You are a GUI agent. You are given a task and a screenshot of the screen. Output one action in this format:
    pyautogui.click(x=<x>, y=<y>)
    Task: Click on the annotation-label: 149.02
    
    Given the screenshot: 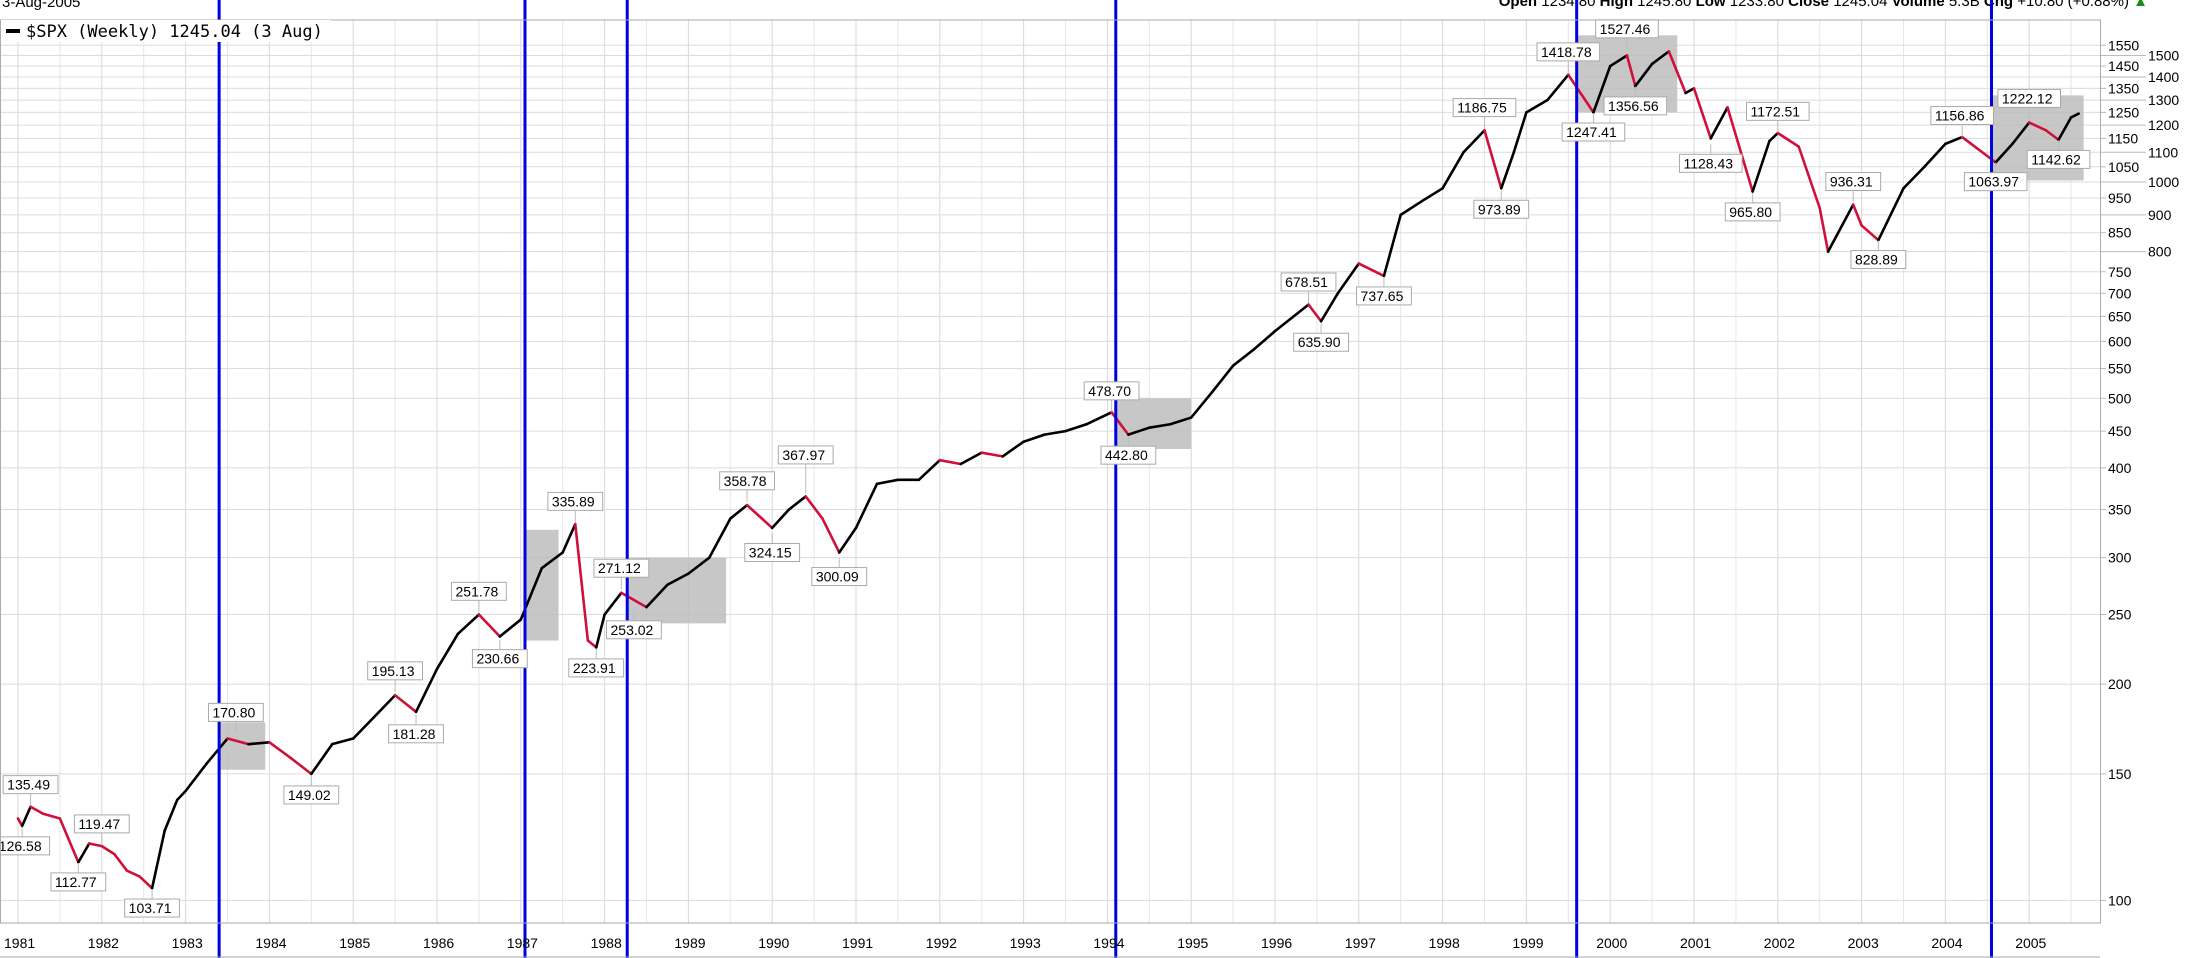 What is the action you would take?
    pyautogui.click(x=309, y=795)
    